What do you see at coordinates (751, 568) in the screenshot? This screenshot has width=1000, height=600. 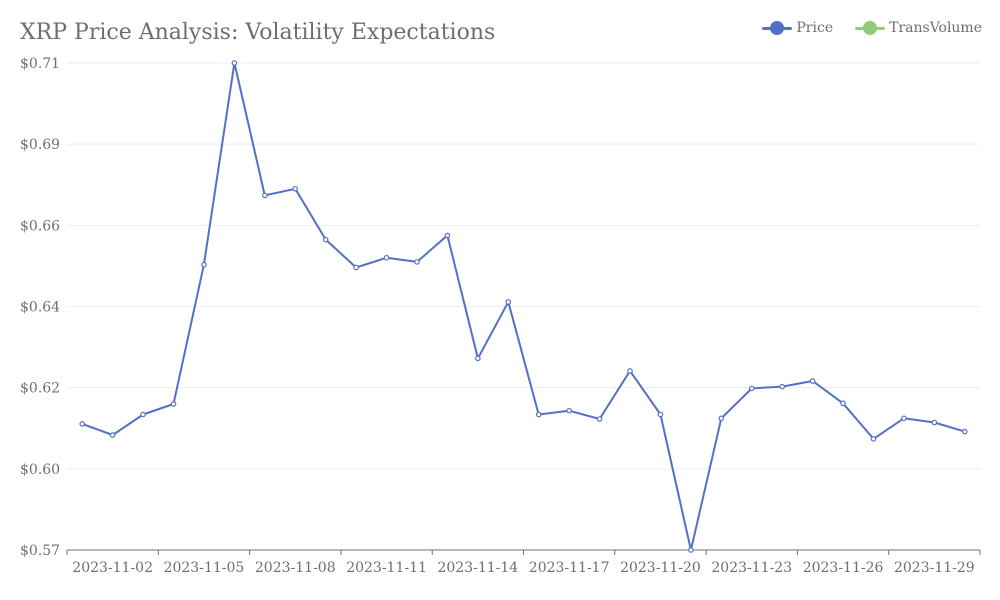 I see `x-tick-label: 2023-11-23` at bounding box center [751, 568].